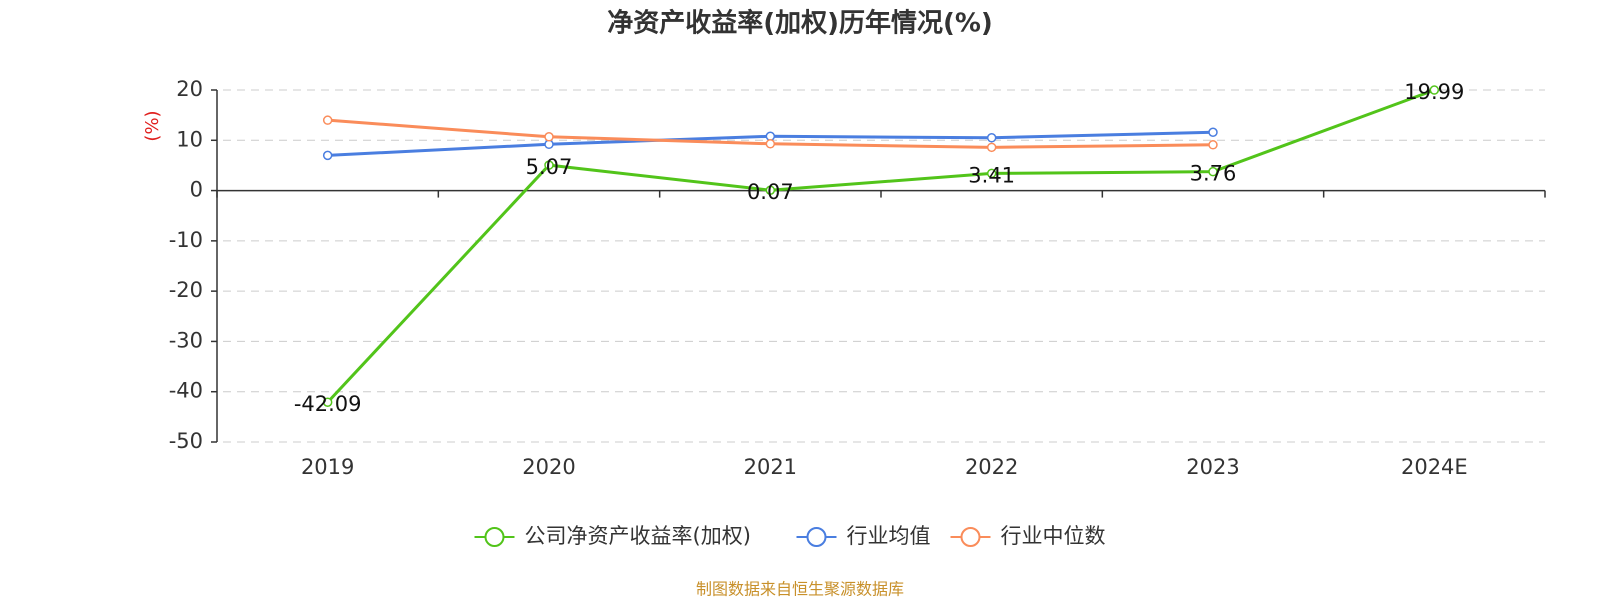  What do you see at coordinates (638, 536) in the screenshot?
I see `legend-label: 公司净资产收益率(加权)` at bounding box center [638, 536].